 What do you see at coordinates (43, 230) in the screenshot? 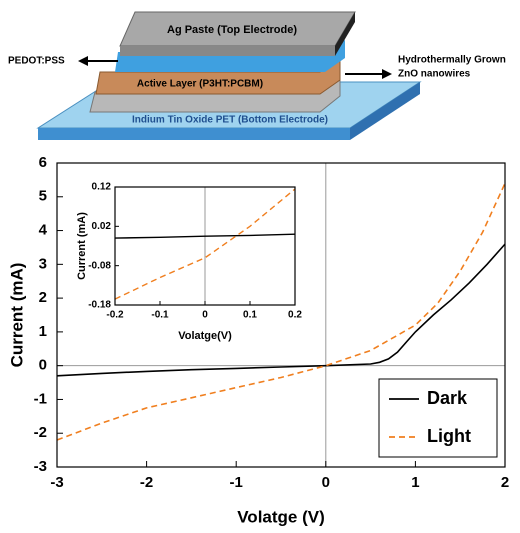
I see `y-tick-label: 4` at bounding box center [43, 230].